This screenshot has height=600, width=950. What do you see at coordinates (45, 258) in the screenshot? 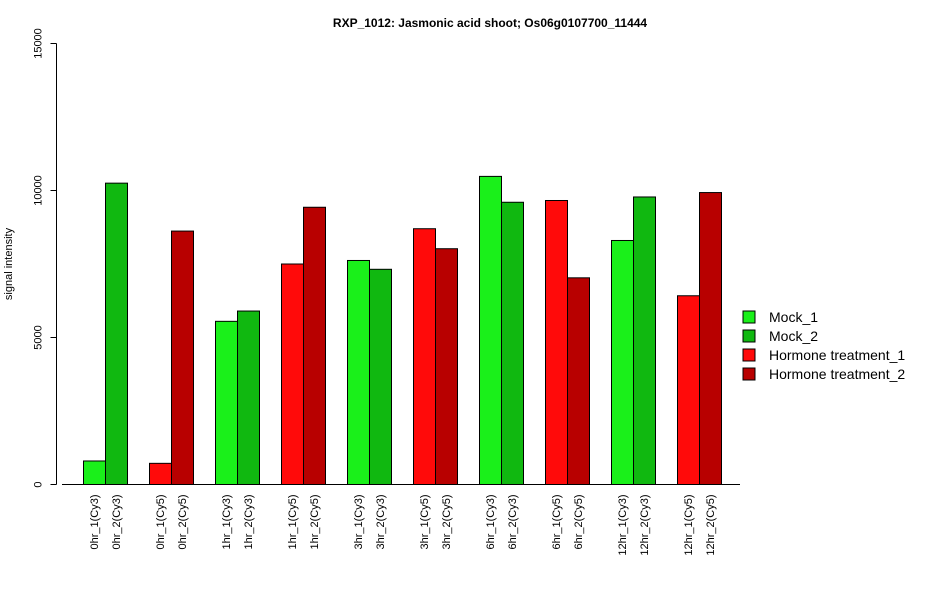
I see `y-axis: 0 5000 10000 15000` at bounding box center [45, 258].